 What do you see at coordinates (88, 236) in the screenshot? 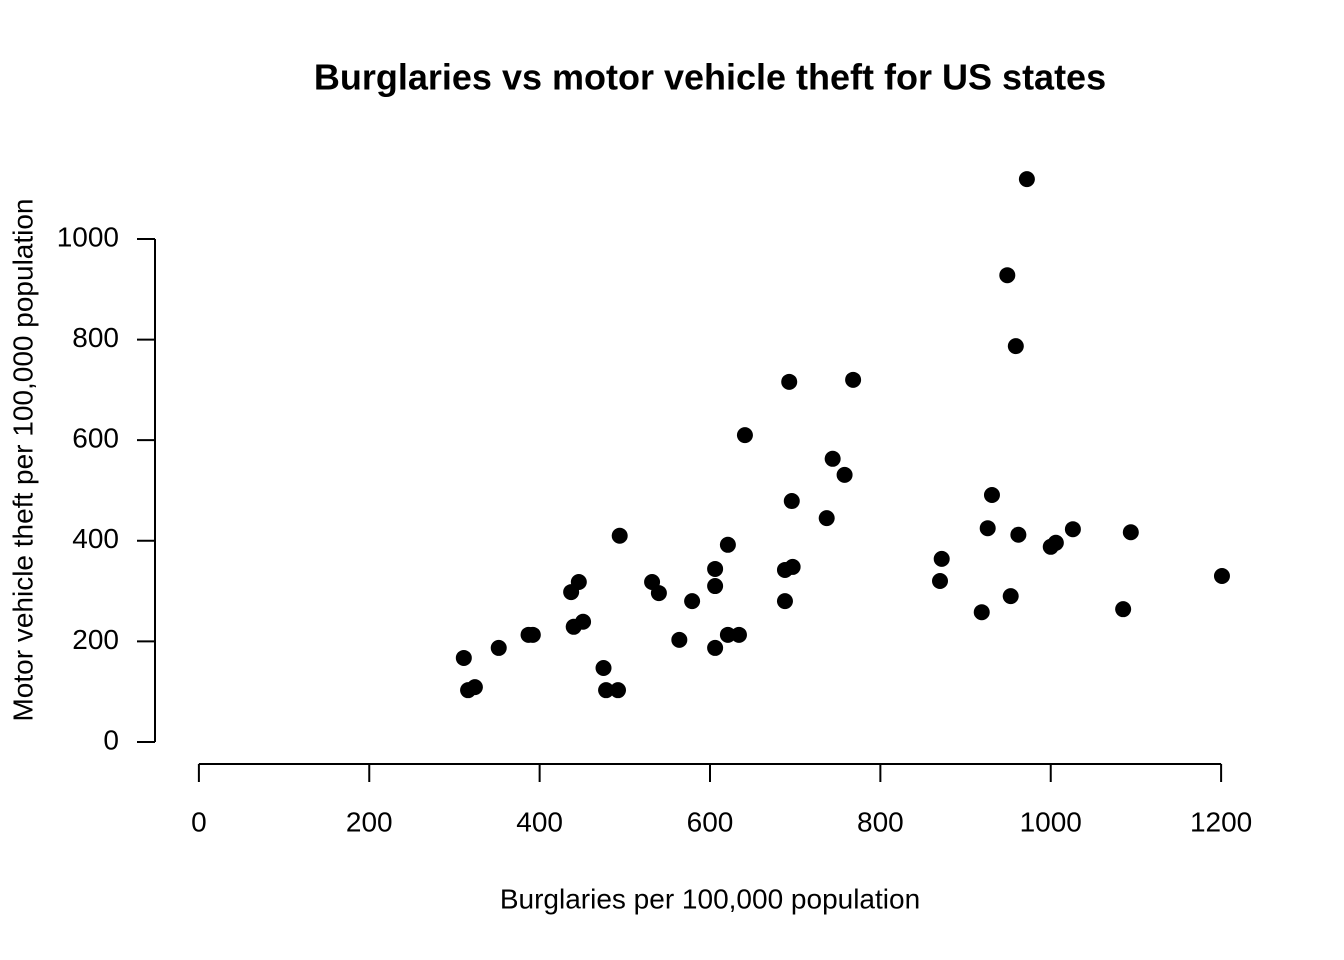
I see `y-tick-label: 1000` at bounding box center [88, 236].